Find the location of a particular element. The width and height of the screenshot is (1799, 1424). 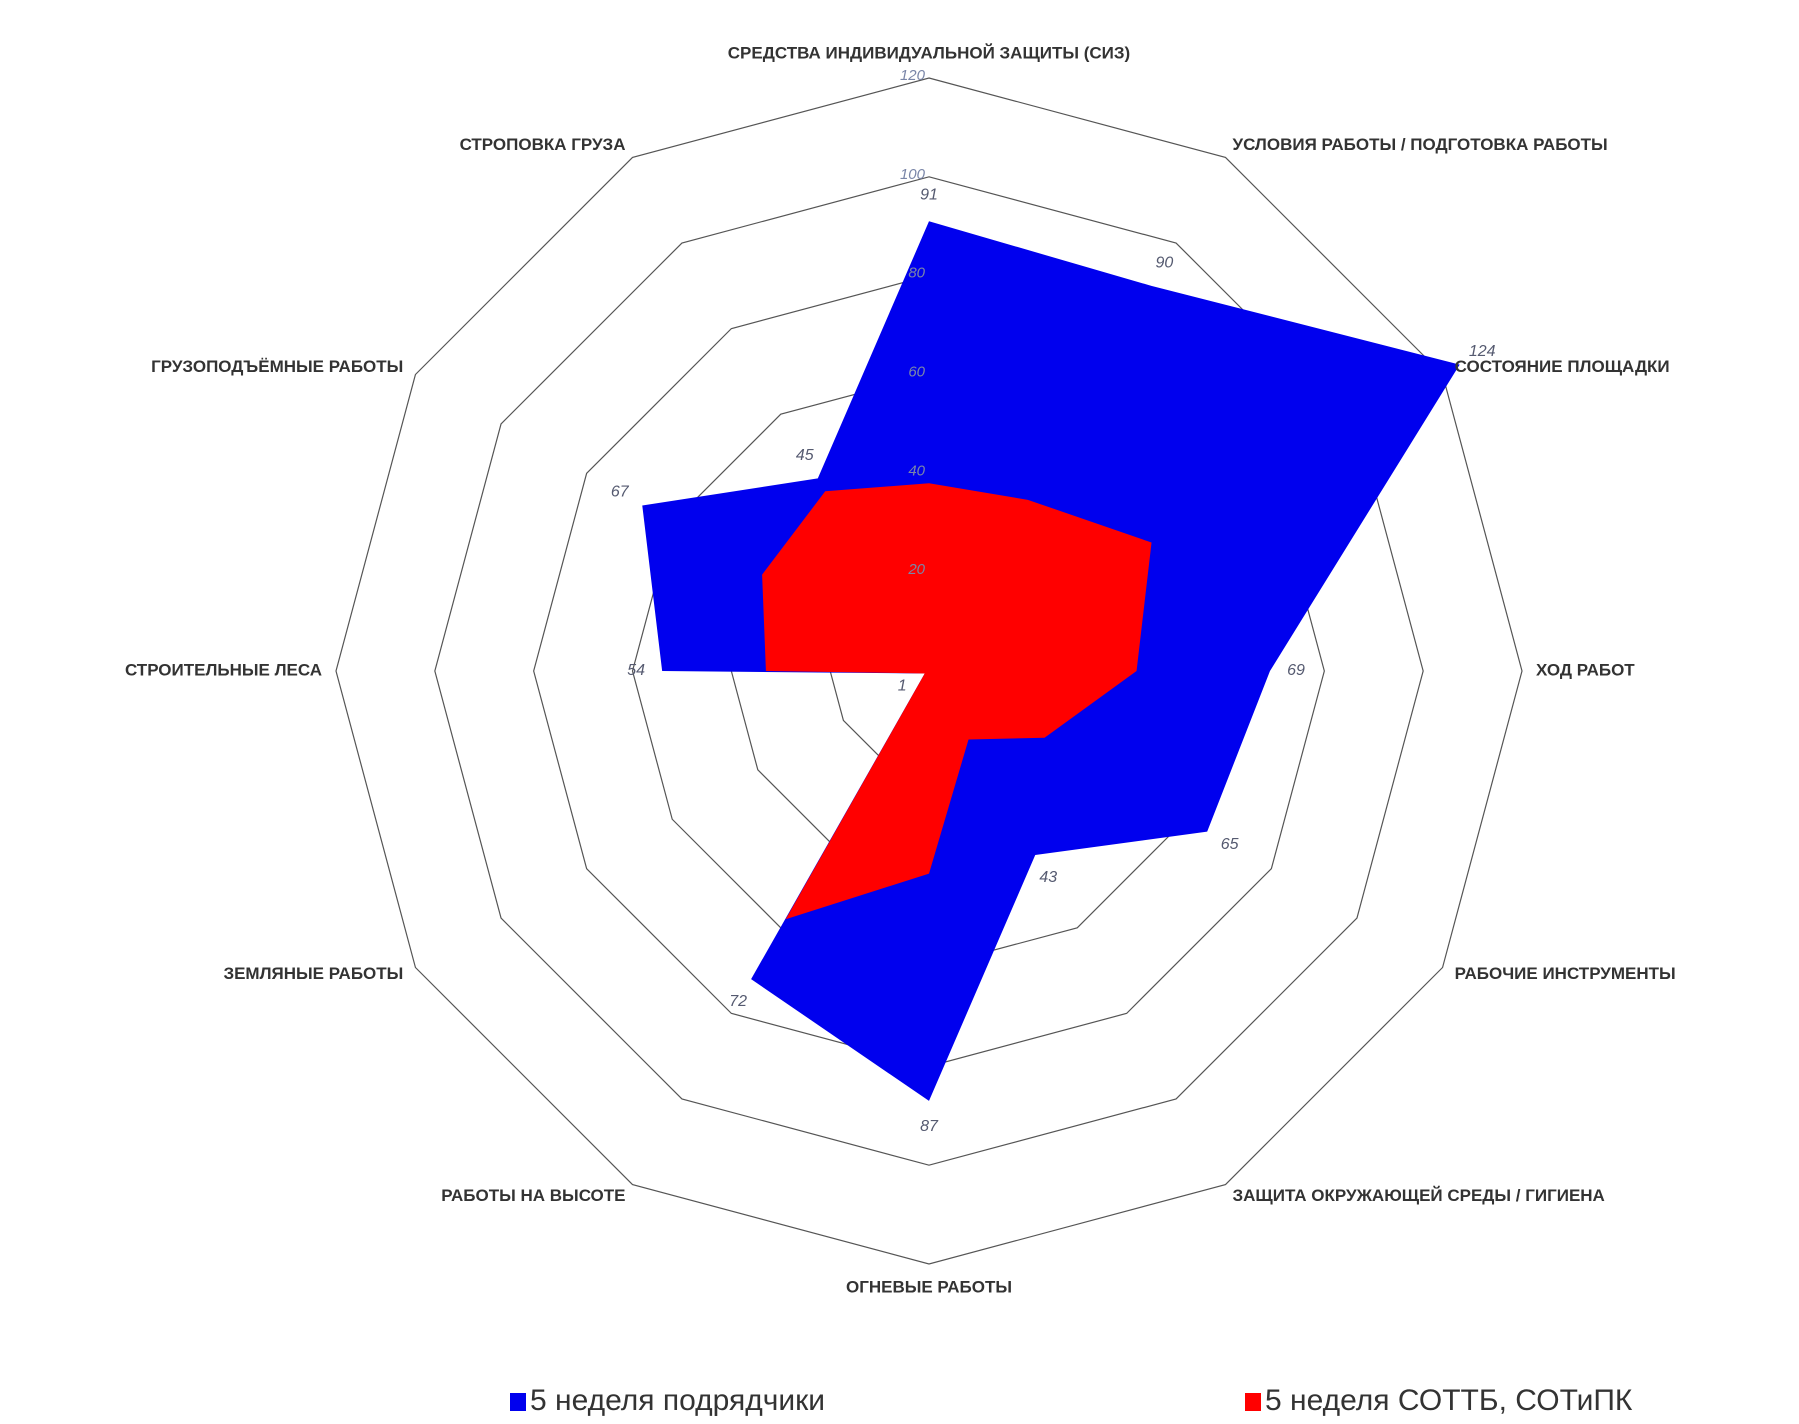

r-tick-label: 80 is located at coordinates (916, 273).